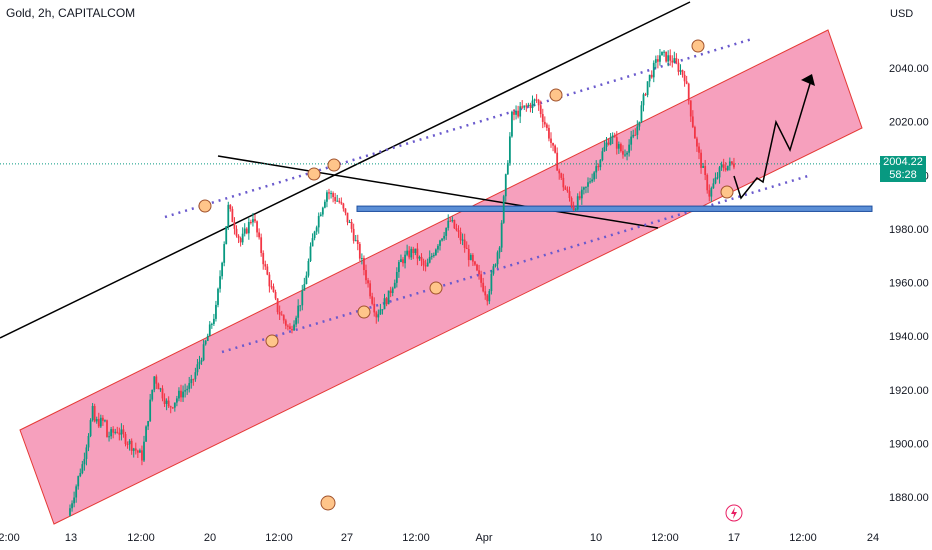 This screenshot has height=550, width=932. I want to click on bar-countdown-badge: 58:28, so click(903, 175).